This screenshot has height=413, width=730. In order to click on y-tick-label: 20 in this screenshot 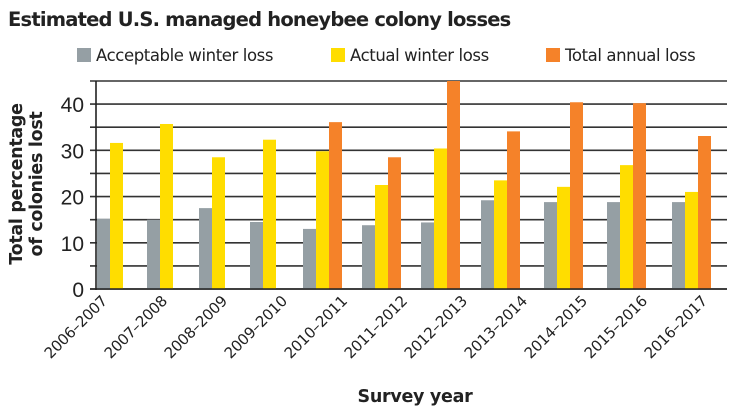, I will do `click(72, 198)`.